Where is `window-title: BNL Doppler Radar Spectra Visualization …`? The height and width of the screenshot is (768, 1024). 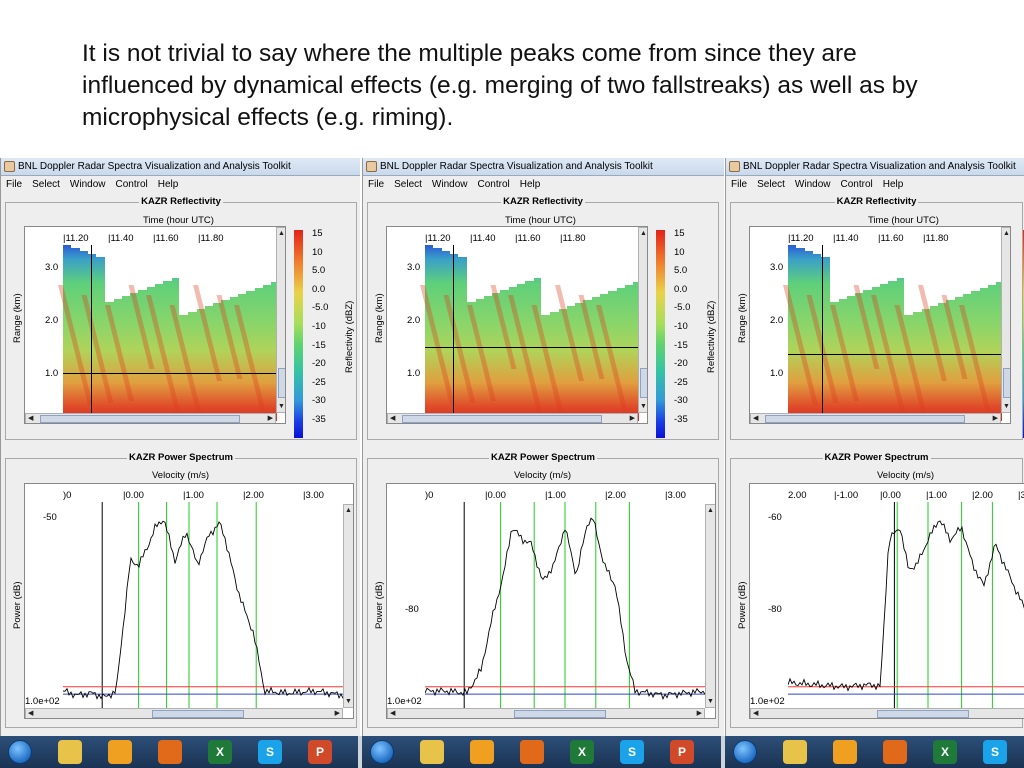 window-title: BNL Doppler Radar Spectra Visualization … is located at coordinates (516, 166).